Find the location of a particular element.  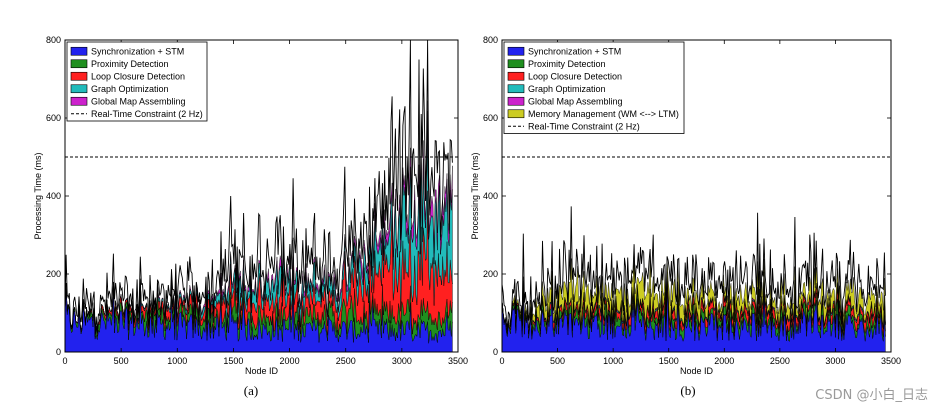

panel-b-legend-swatch-graph-optimization is located at coordinates (516, 89).